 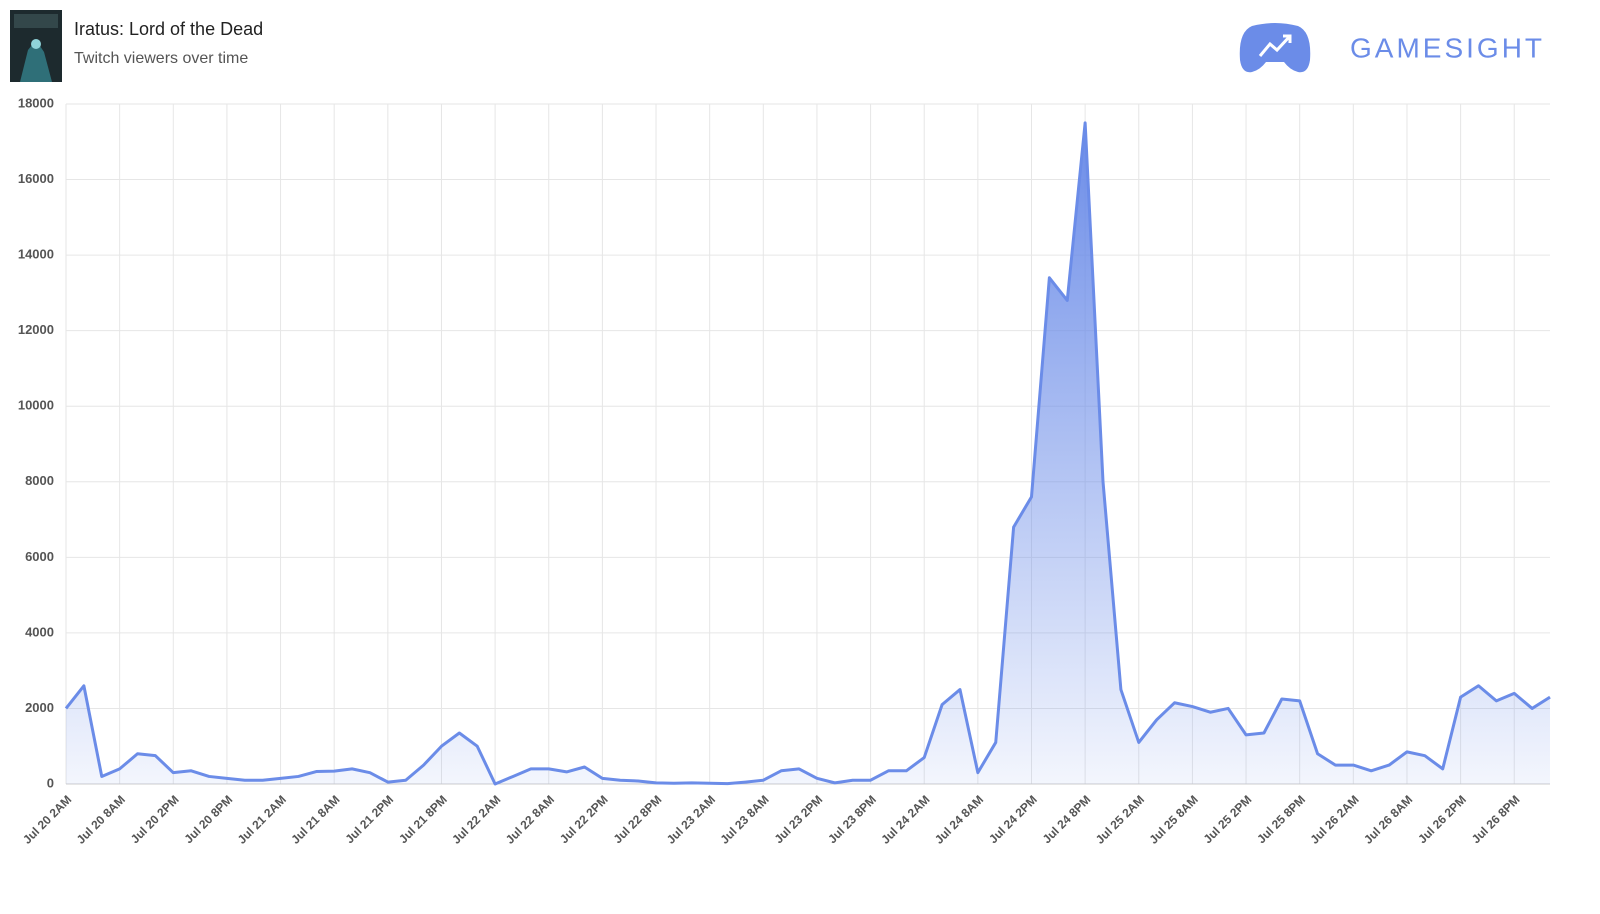 I want to click on x-tick-label: Jul 23 2AM, so click(x=691, y=819).